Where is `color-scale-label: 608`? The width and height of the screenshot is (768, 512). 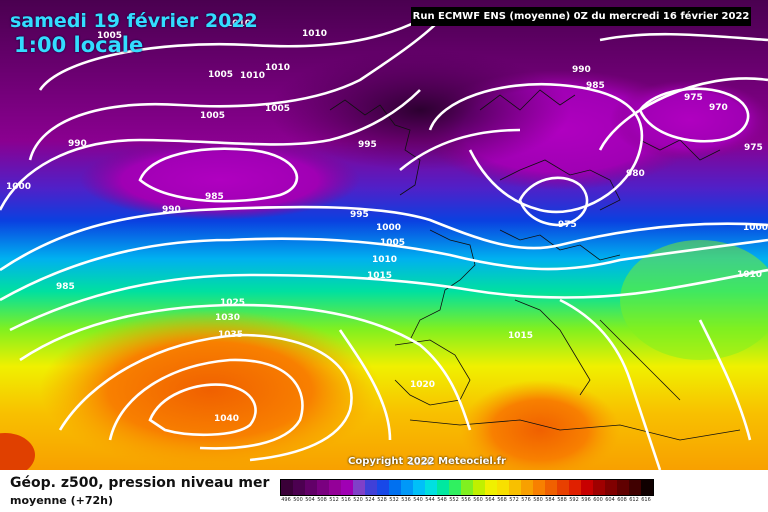
color-scale-label: 608 is located at coordinates (622, 500).